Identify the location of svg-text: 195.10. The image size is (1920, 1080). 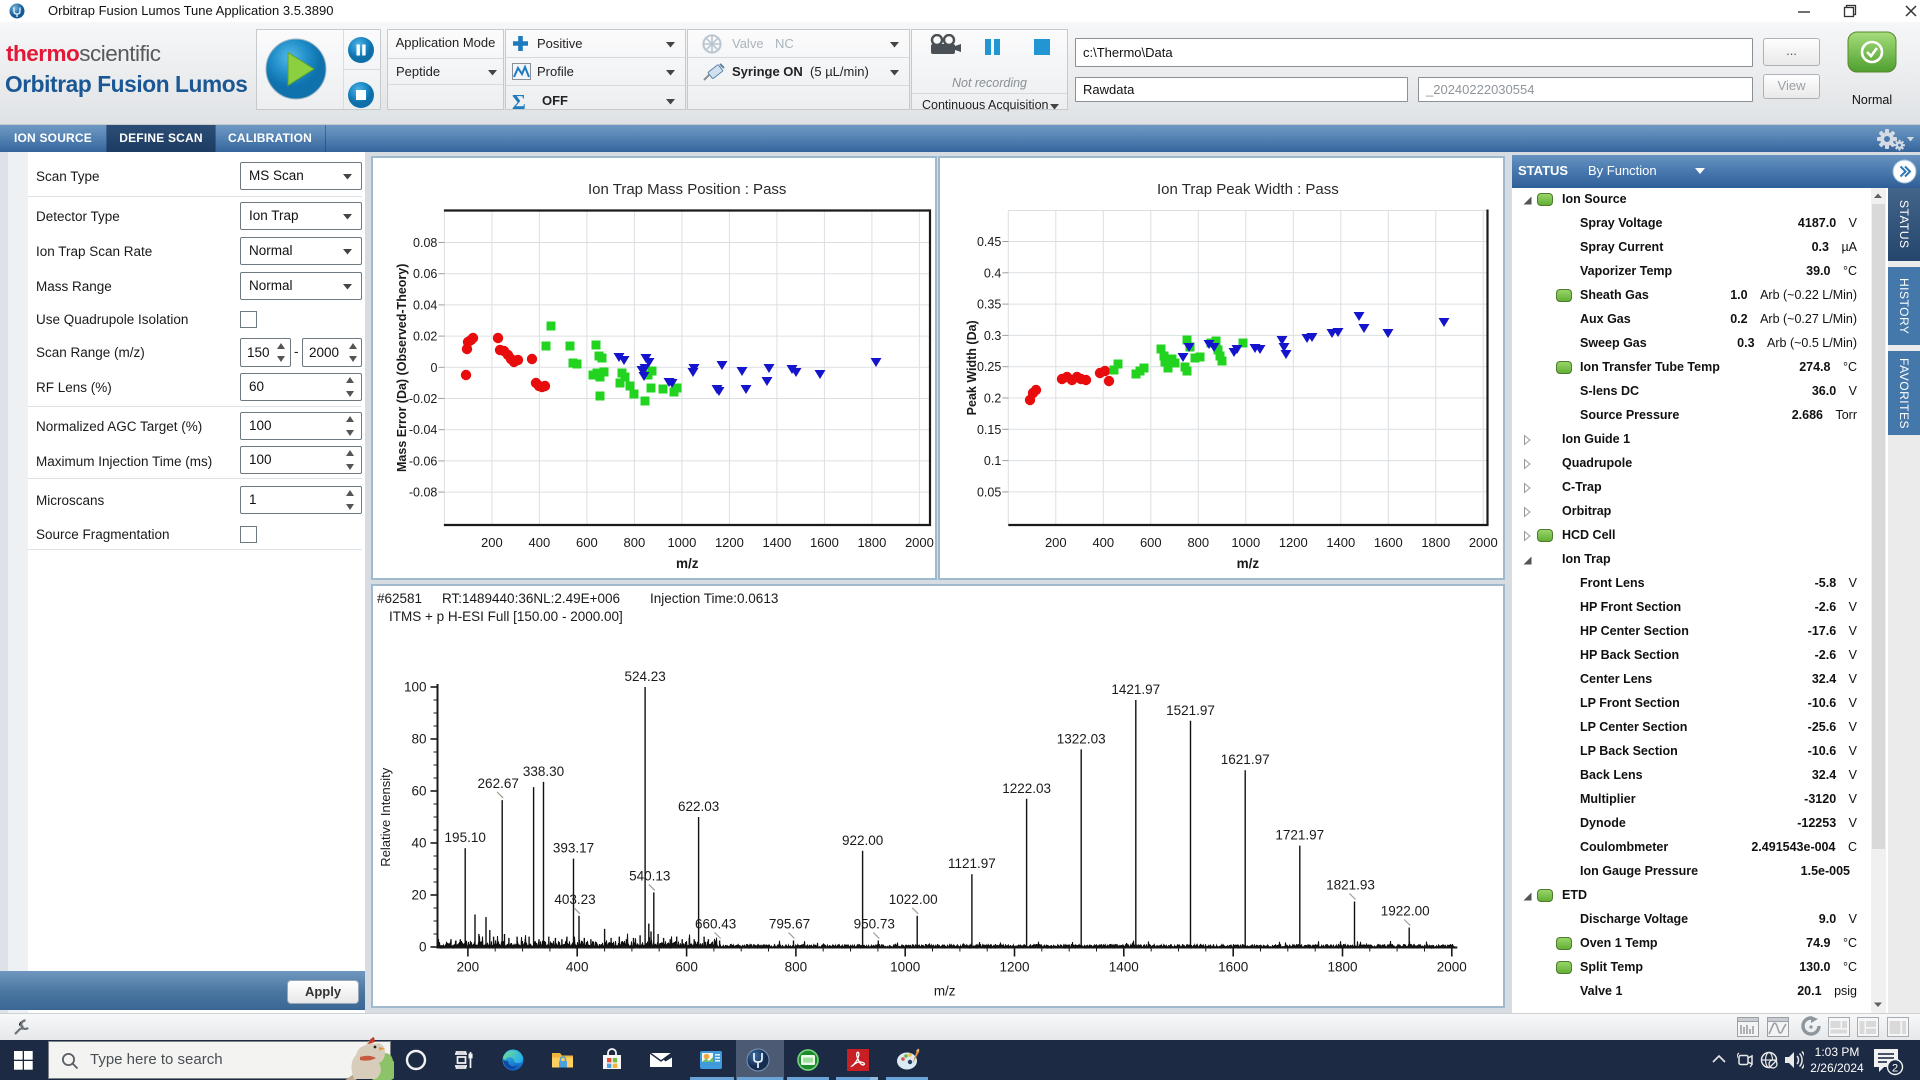
(465, 837).